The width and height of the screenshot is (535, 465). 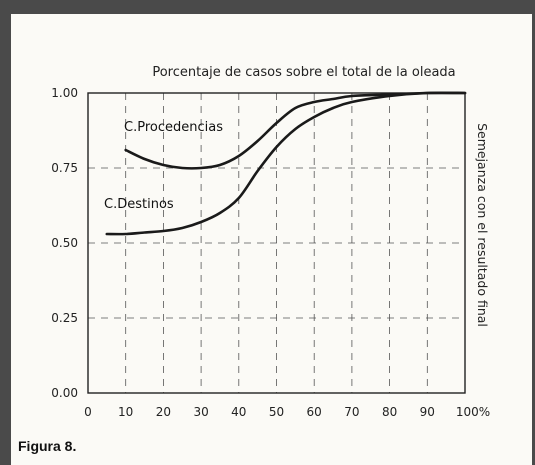 What do you see at coordinates (267, 7) in the screenshot?
I see `frame-top-border` at bounding box center [267, 7].